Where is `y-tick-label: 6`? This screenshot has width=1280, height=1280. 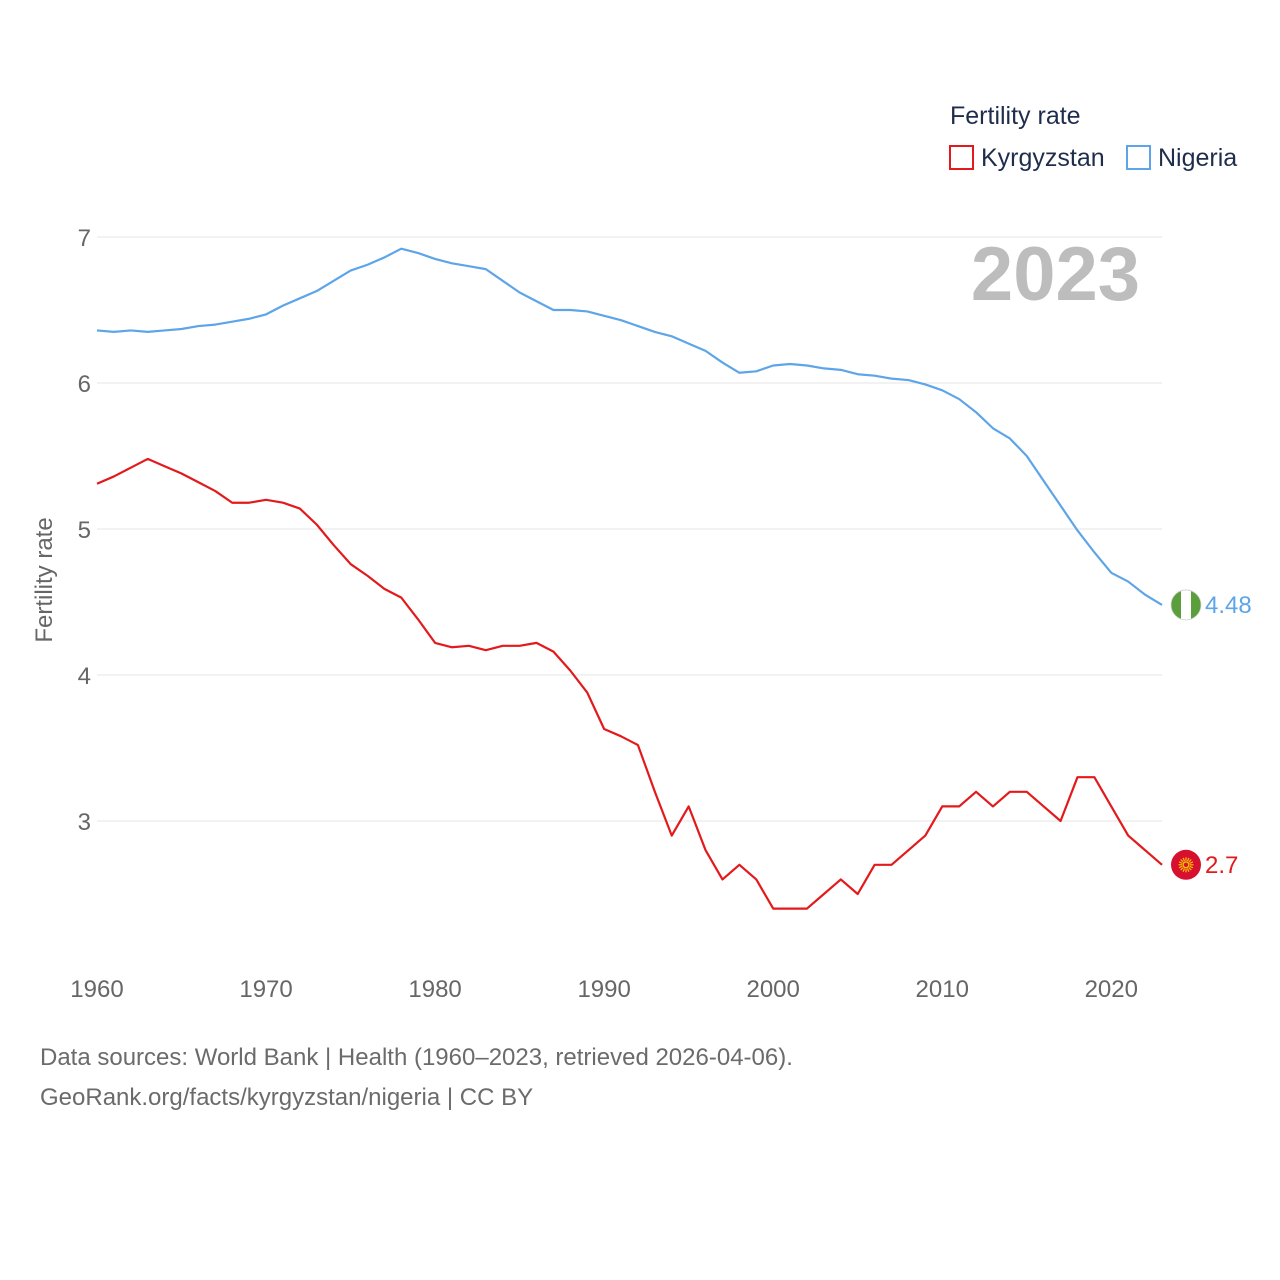 y-tick-label: 6 is located at coordinates (84, 384).